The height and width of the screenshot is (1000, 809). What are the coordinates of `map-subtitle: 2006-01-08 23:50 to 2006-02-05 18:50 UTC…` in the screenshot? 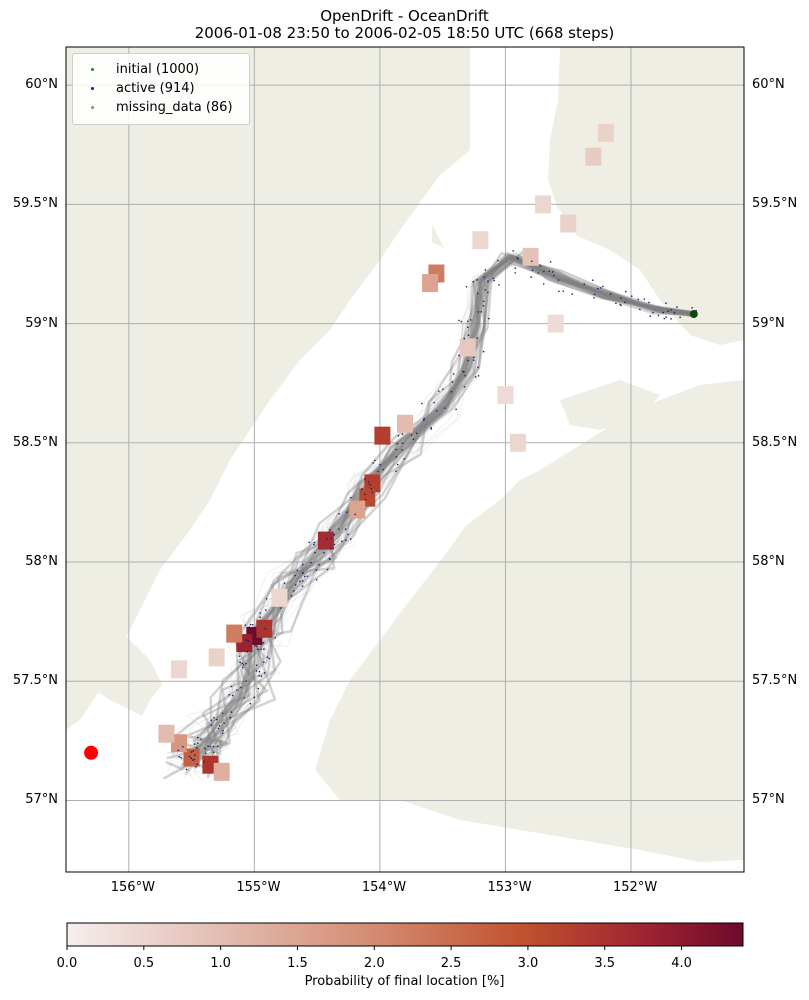 It's located at (404, 33).